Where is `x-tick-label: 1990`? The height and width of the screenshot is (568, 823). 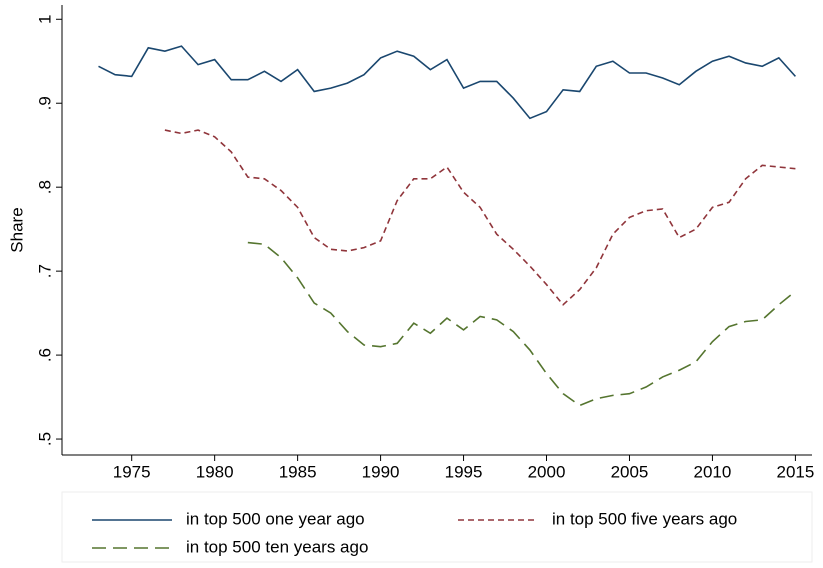
x-tick-label: 1990 is located at coordinates (381, 471).